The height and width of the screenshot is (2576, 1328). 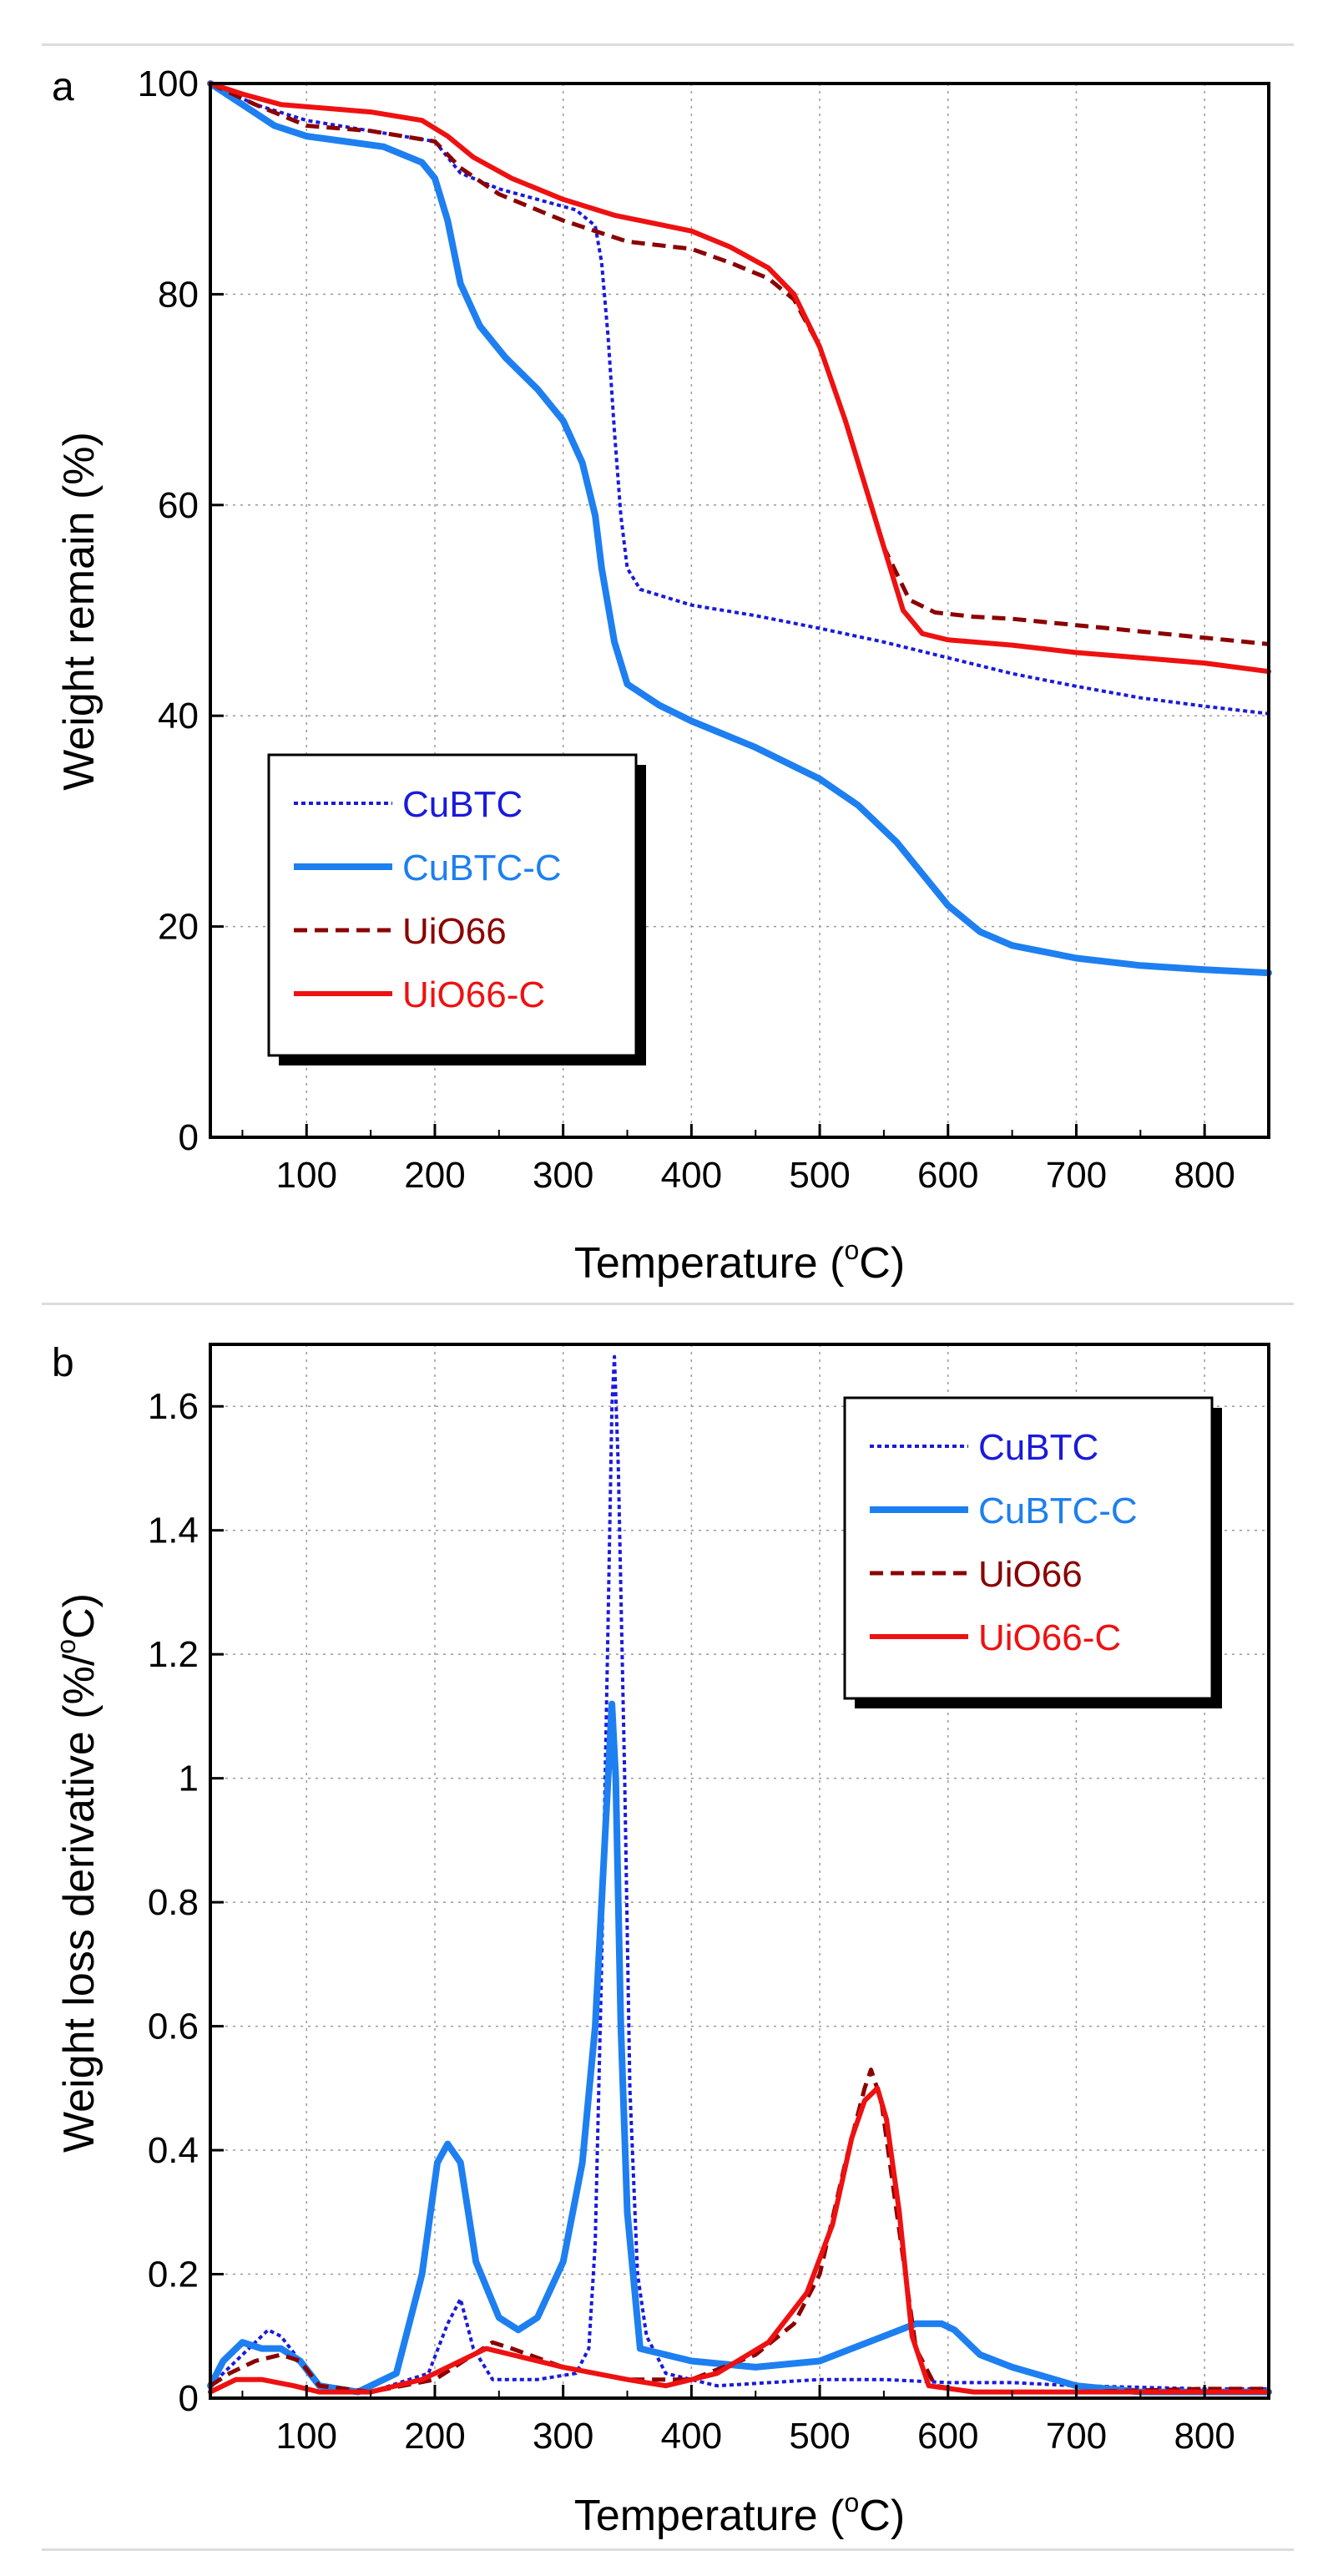 I want to click on y-tick-label: 0.6, so click(x=173, y=2027).